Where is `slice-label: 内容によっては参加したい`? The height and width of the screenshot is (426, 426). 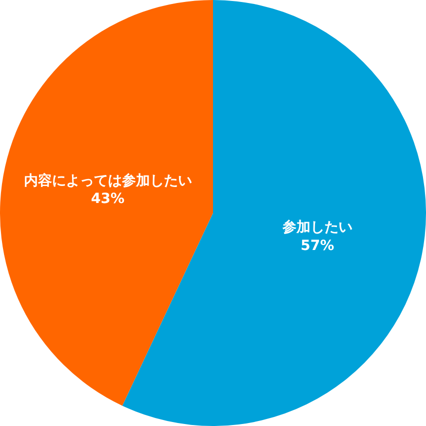 slice-label: 内容によっては参加したい is located at coordinates (108, 180).